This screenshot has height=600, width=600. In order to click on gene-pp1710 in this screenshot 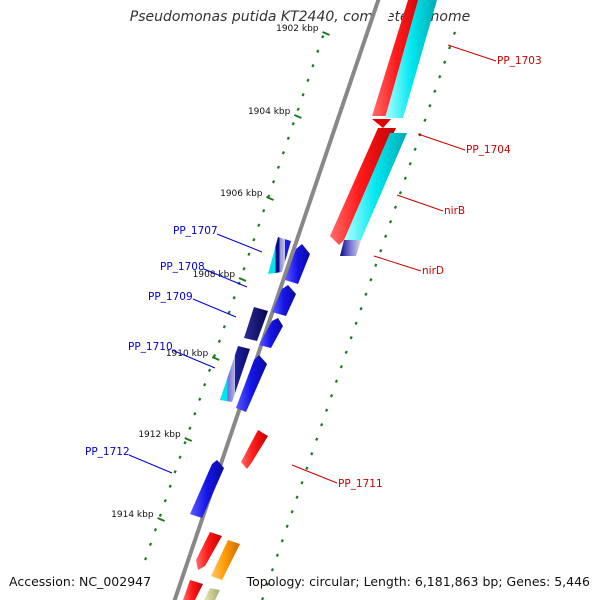, I will do `click(235, 374)`.